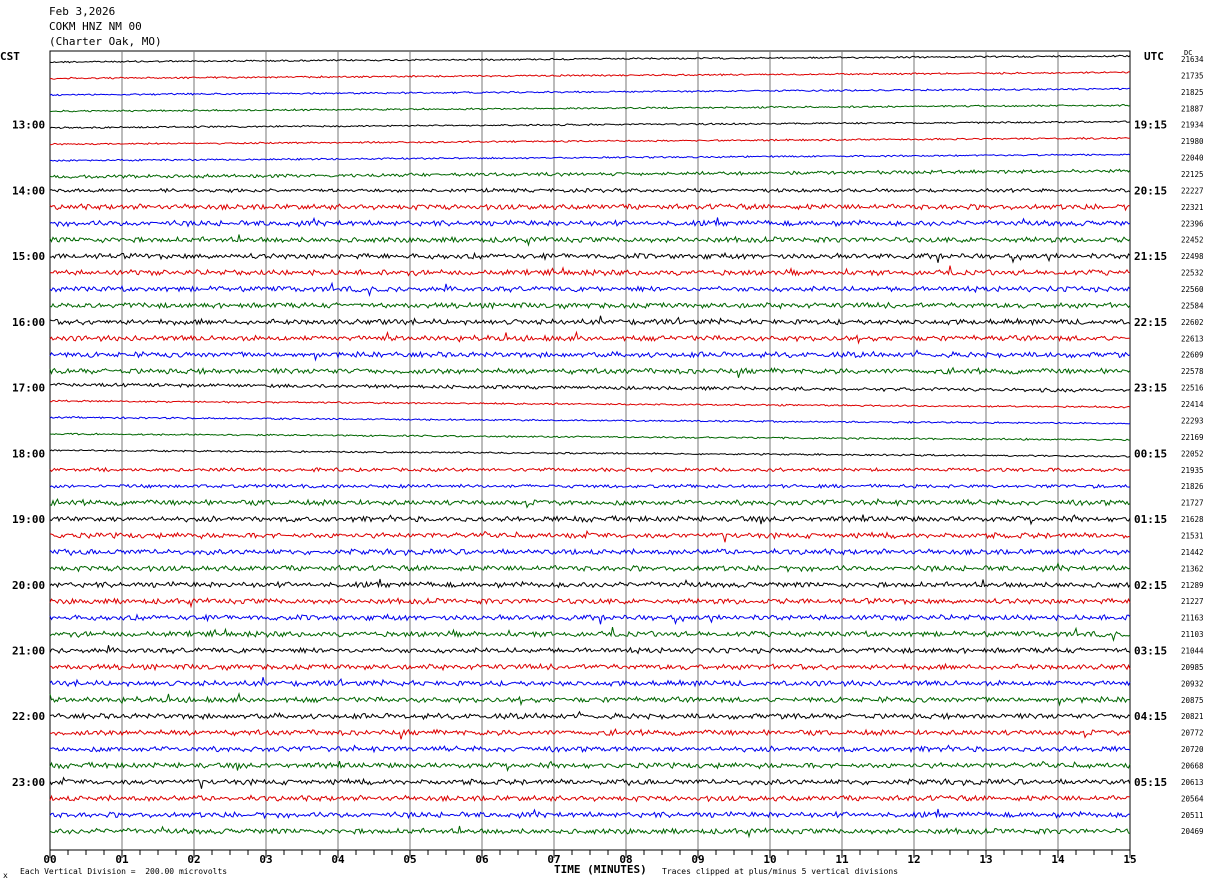 The width and height of the screenshot is (1210, 886). I want to click on left-hour-label: 14:00, so click(28, 190).